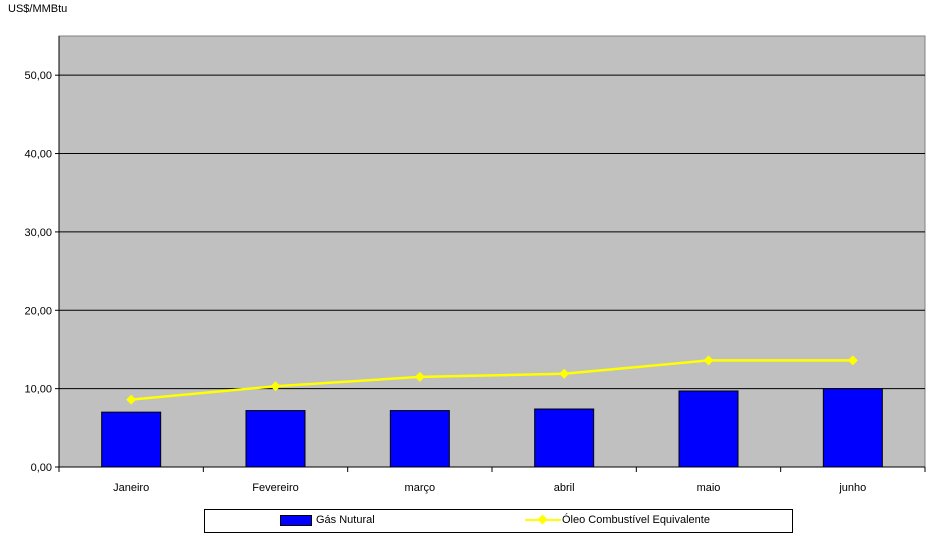  I want to click on x-tick-label: março, so click(420, 488).